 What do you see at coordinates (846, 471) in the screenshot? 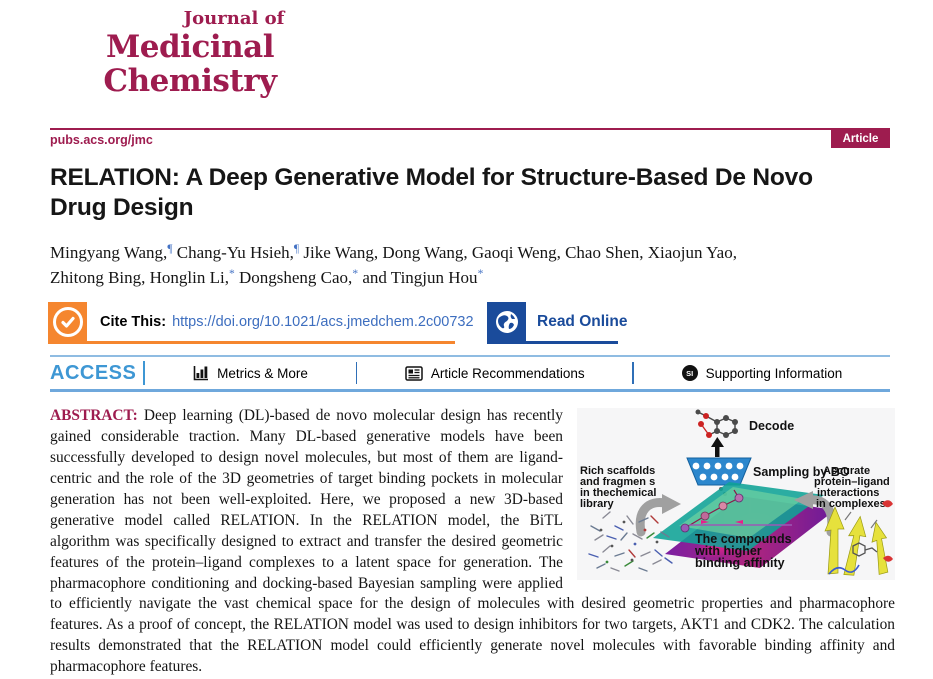
I see `svg-text: Accurate` at bounding box center [846, 471].